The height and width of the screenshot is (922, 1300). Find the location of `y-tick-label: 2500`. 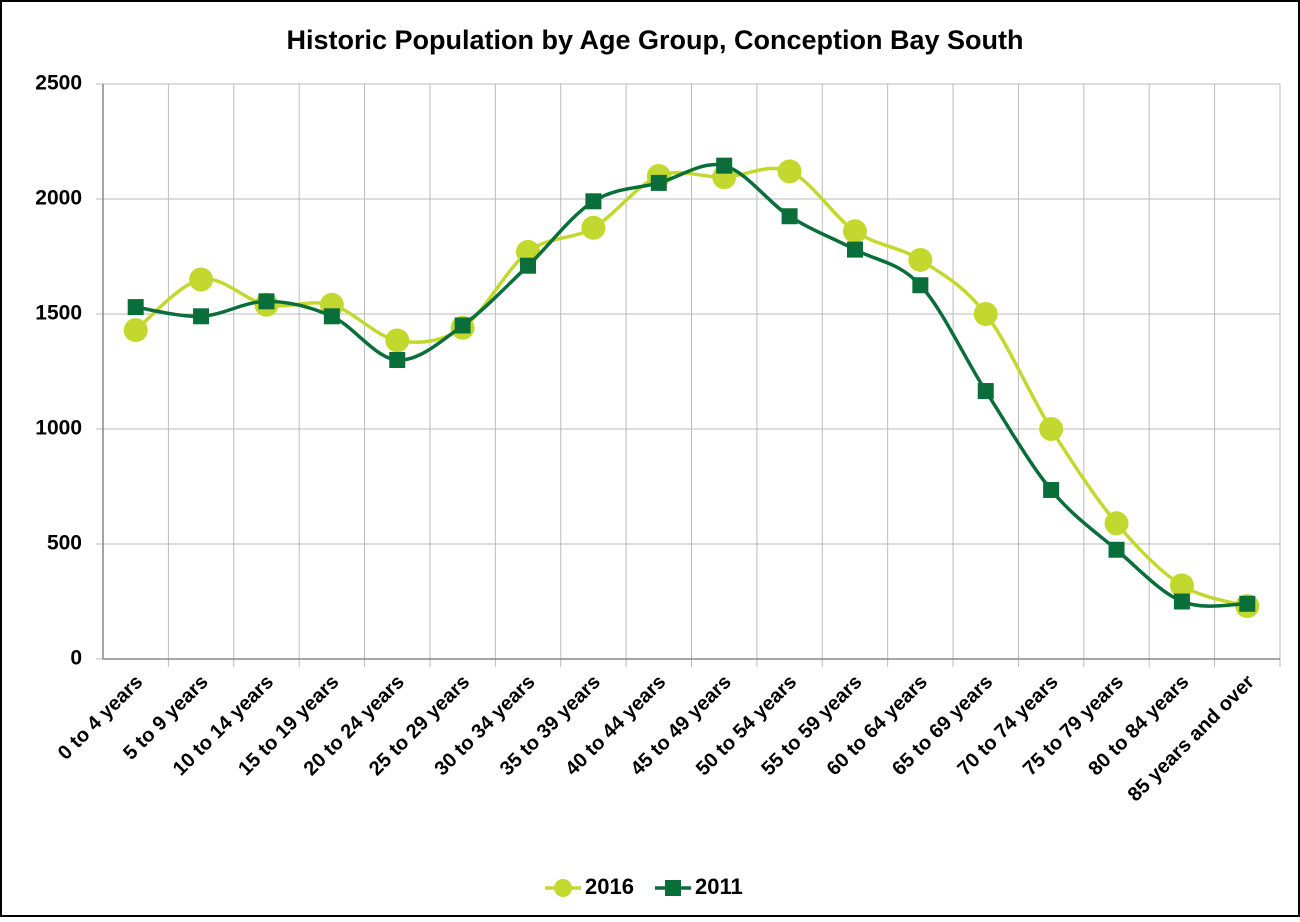

y-tick-label: 2500 is located at coordinates (58, 83).